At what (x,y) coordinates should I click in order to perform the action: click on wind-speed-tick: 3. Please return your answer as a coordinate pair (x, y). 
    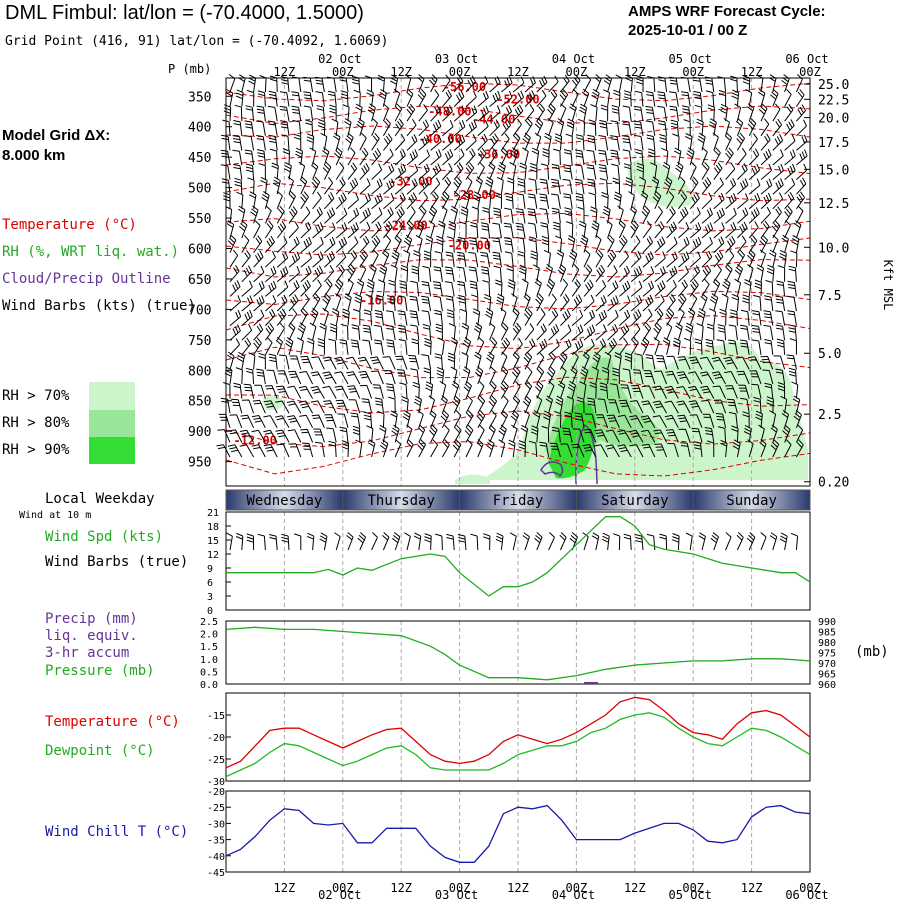
    Looking at the image, I should click on (210, 597).